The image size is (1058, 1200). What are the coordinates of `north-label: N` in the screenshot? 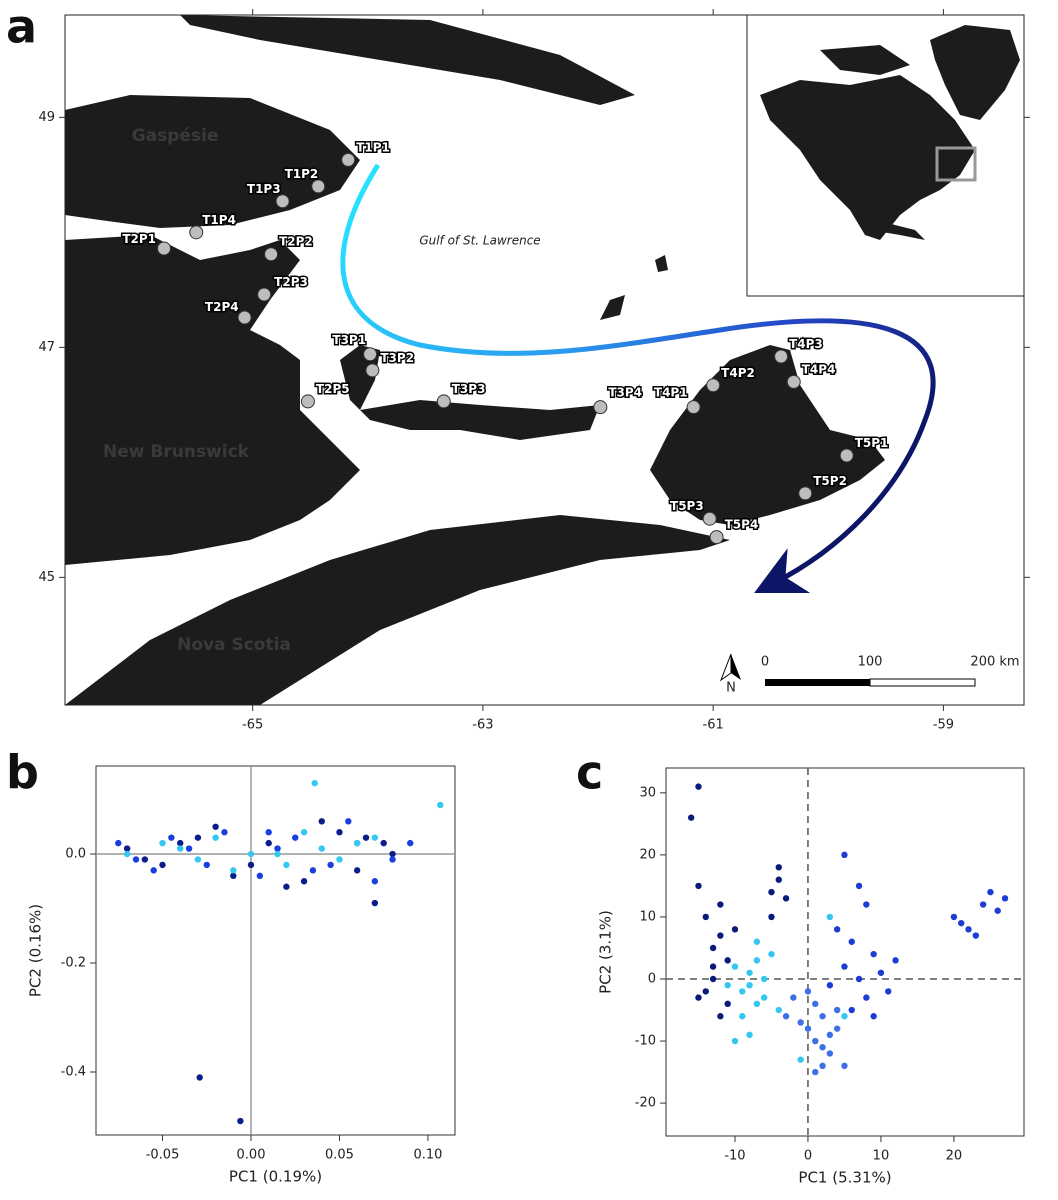 It's located at (731, 688).